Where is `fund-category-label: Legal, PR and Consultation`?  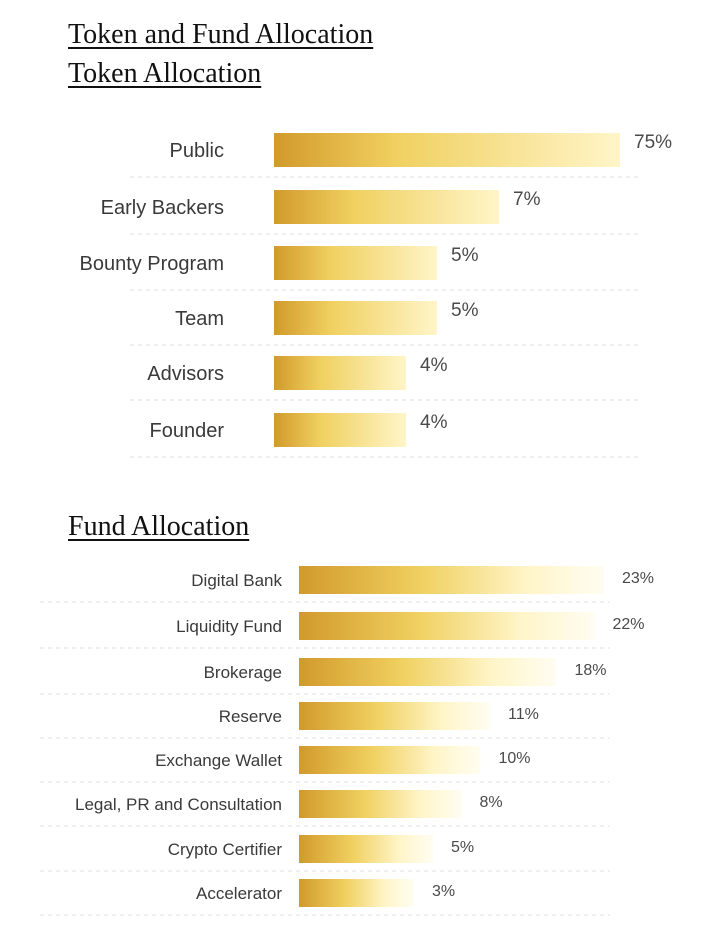
fund-category-label: Legal, PR and Consultation is located at coordinates (178, 804).